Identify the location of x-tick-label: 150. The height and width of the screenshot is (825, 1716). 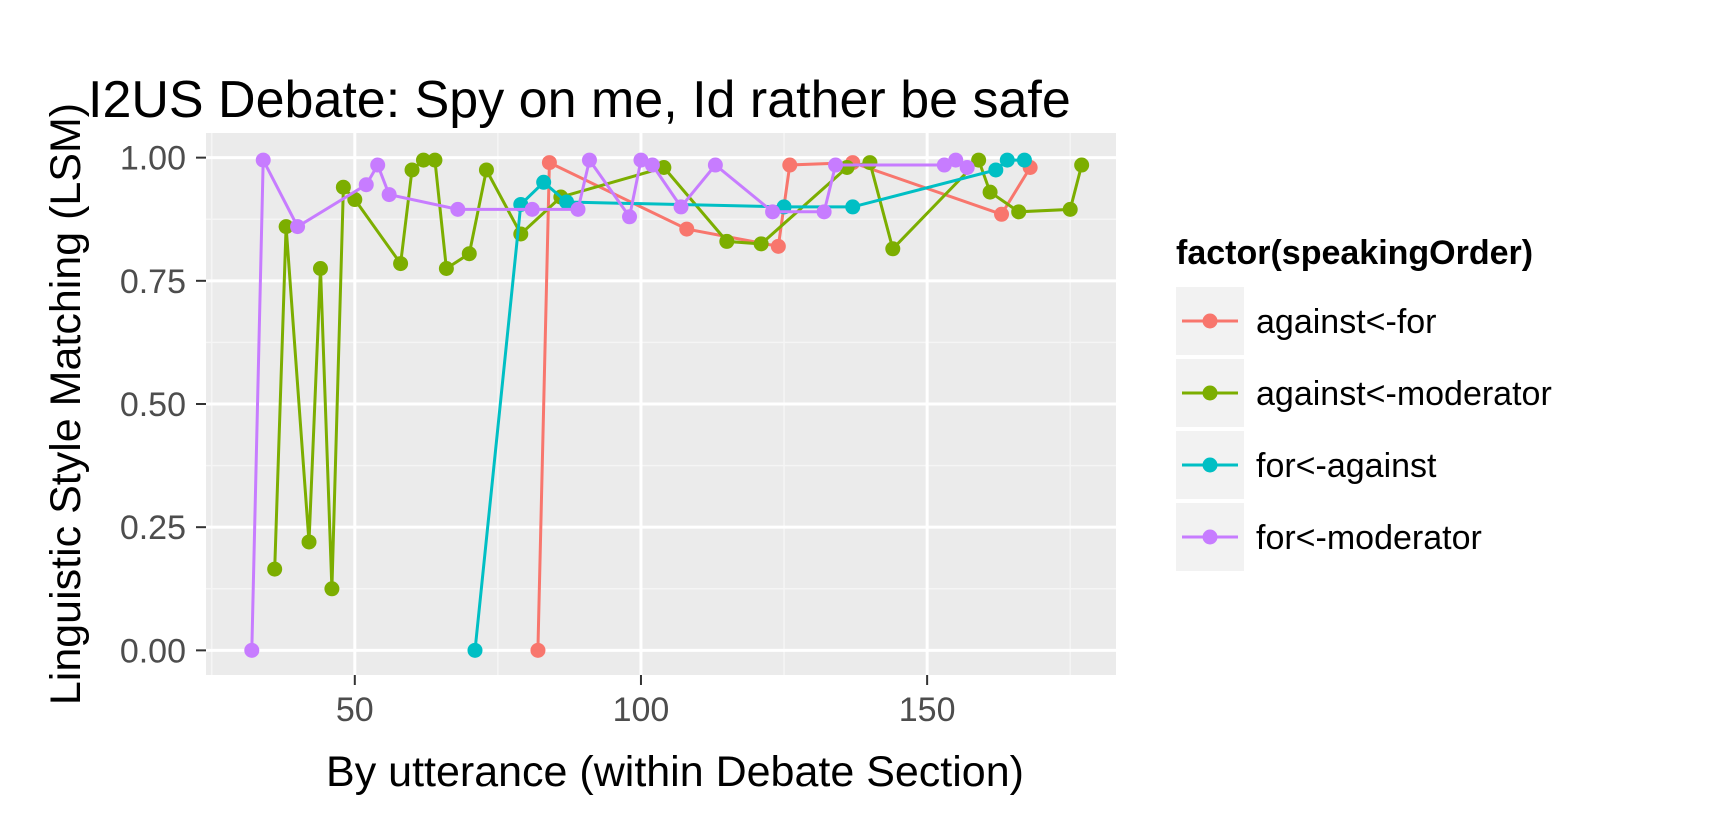
(927, 710).